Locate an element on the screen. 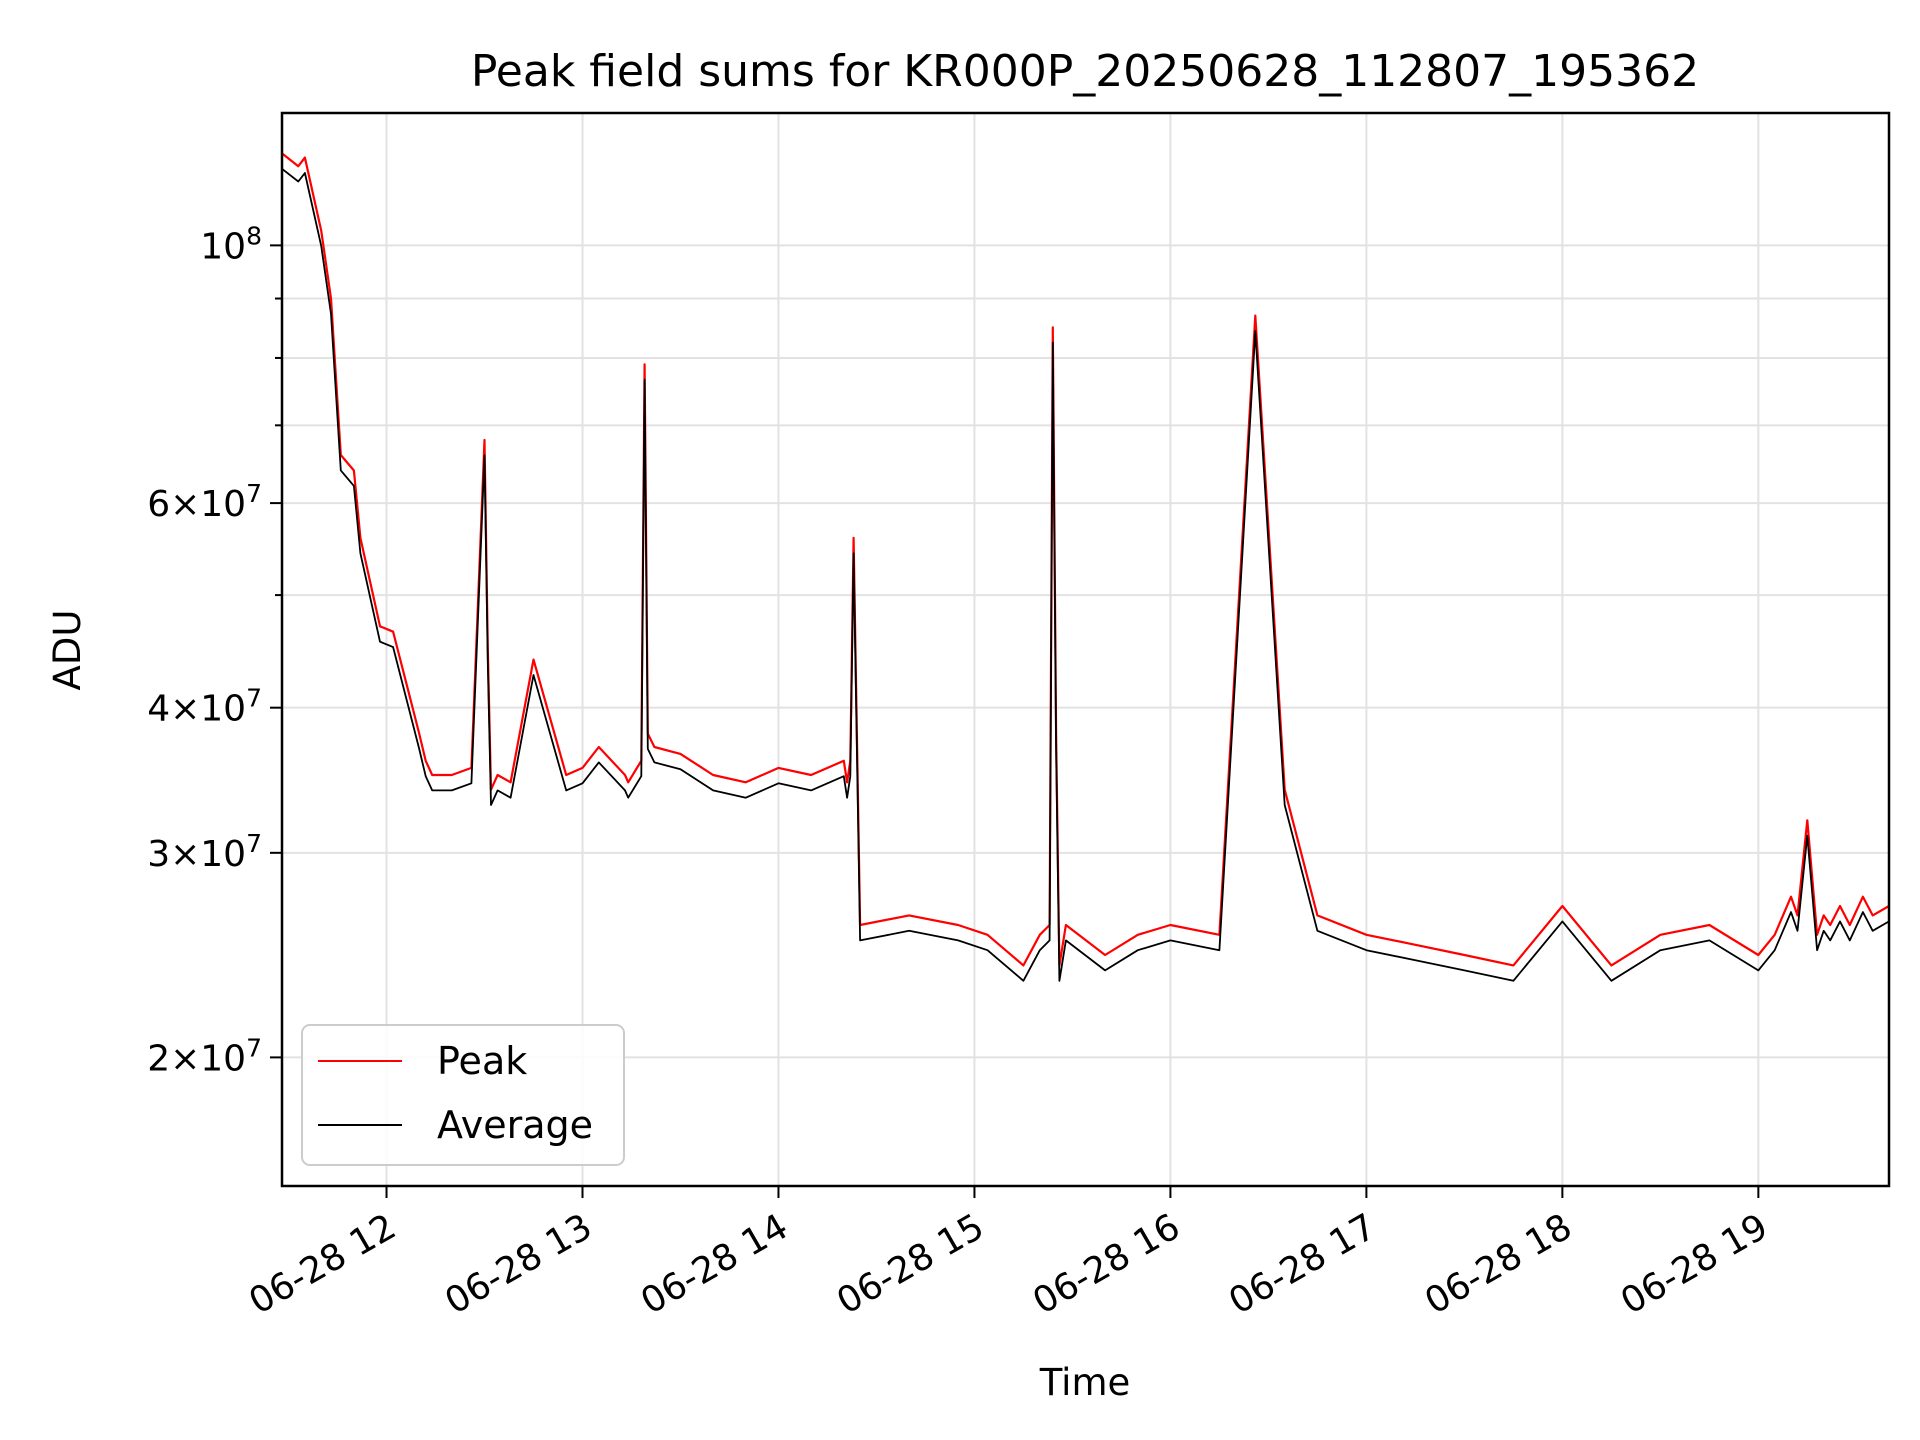 The image size is (1920, 1440). legend-label-average: Average is located at coordinates (515, 1125).